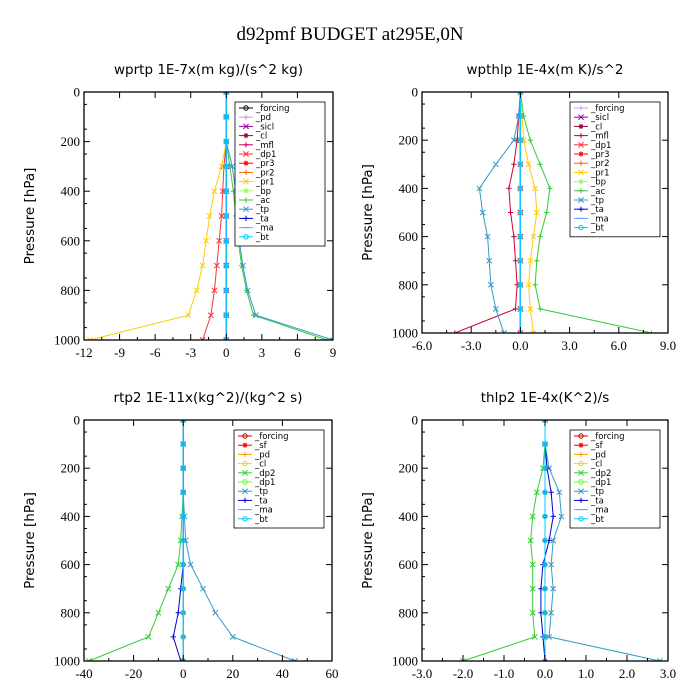  Describe the element at coordinates (271, 437) in the screenshot. I see `legend-entry: _forcing` at that location.